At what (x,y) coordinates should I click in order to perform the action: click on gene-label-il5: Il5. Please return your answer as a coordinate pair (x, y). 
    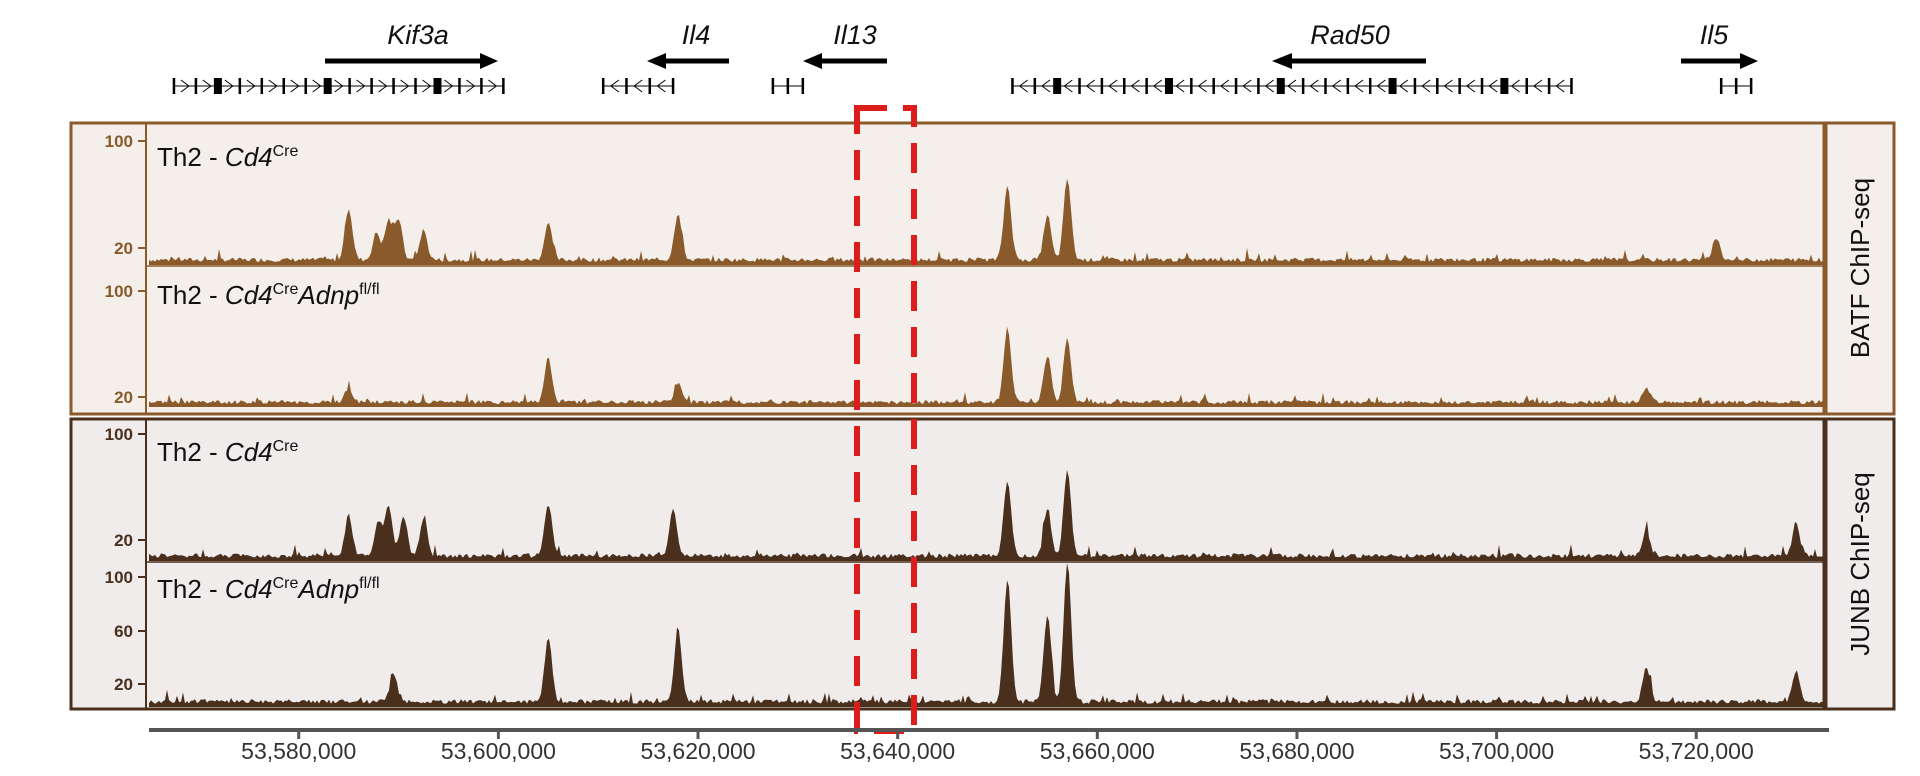
    Looking at the image, I should click on (1715, 35).